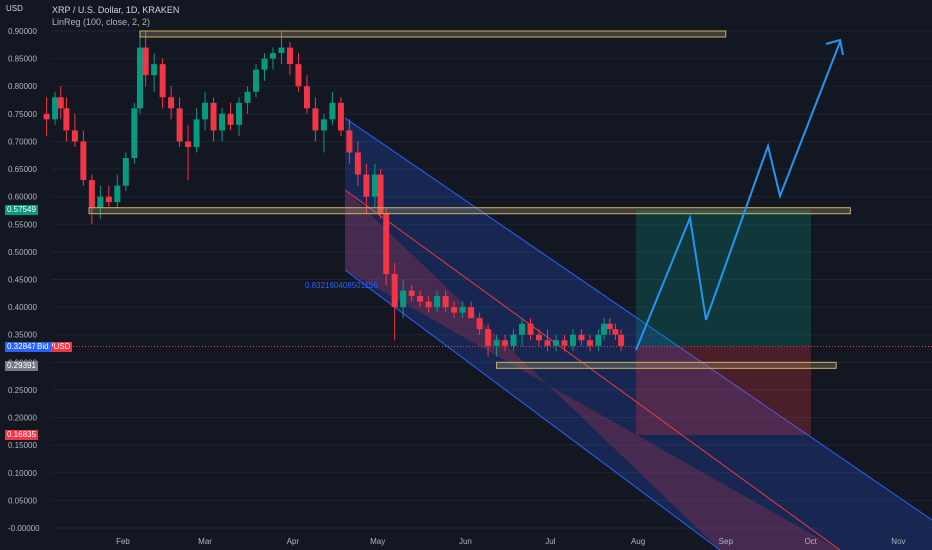 The width and height of the screenshot is (932, 550). I want to click on y-tick-label: 0.55000, so click(22, 224).